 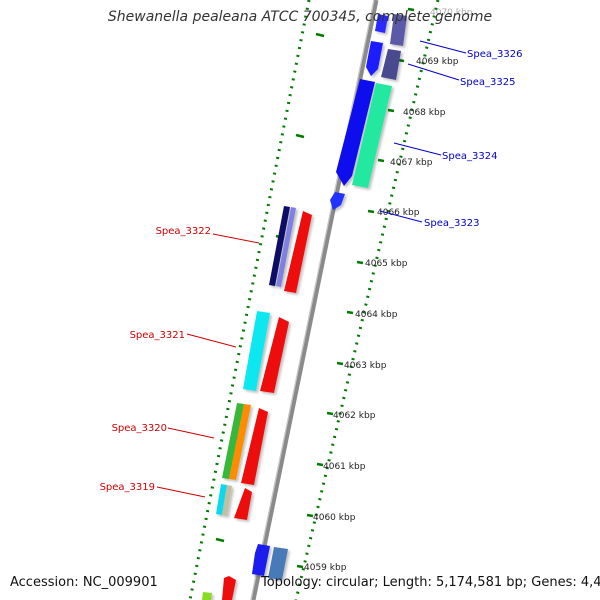 I want to click on gene-bottom-d, so click(x=207, y=596).